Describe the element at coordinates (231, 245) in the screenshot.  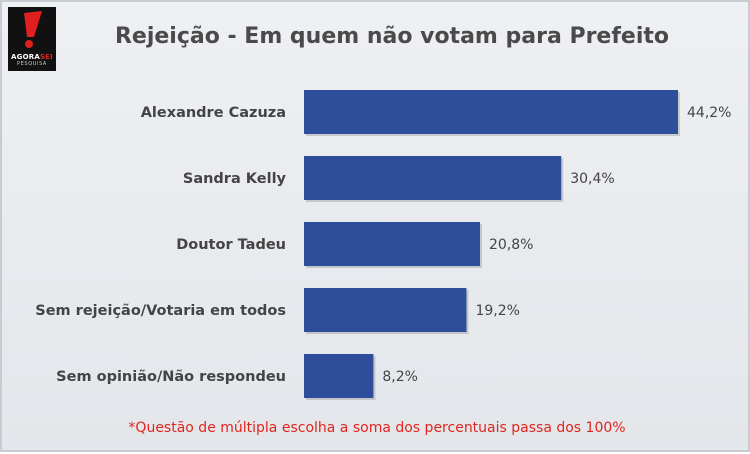
I see `category-label-2: Doutor Tadeu` at that location.